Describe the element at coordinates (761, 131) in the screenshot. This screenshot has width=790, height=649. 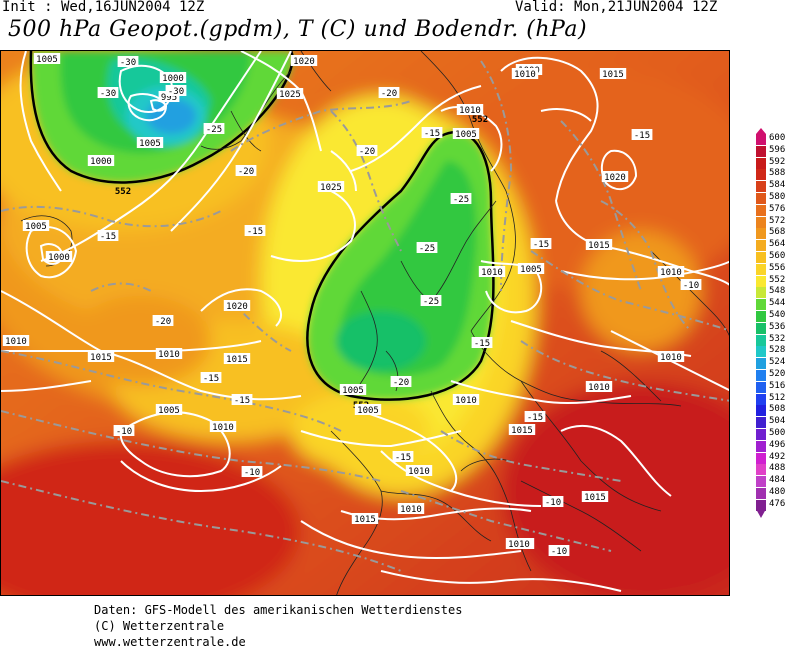
I see `legend-top-arrow` at that location.